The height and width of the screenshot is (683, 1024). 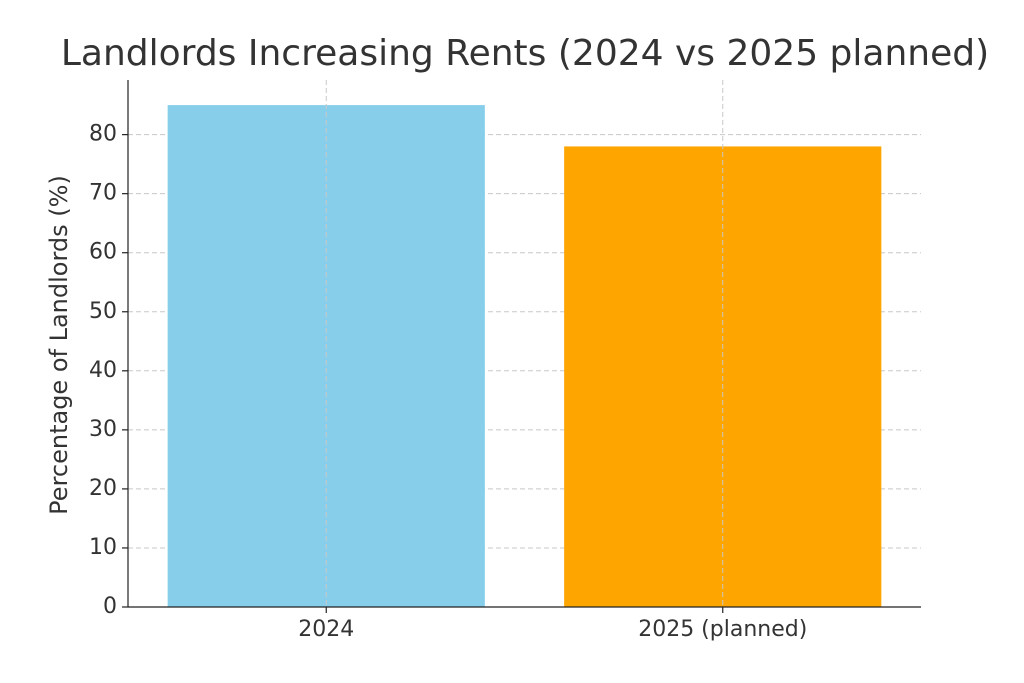 I want to click on y-axis-label: Percentage of Landlords (%), so click(x=59, y=345).